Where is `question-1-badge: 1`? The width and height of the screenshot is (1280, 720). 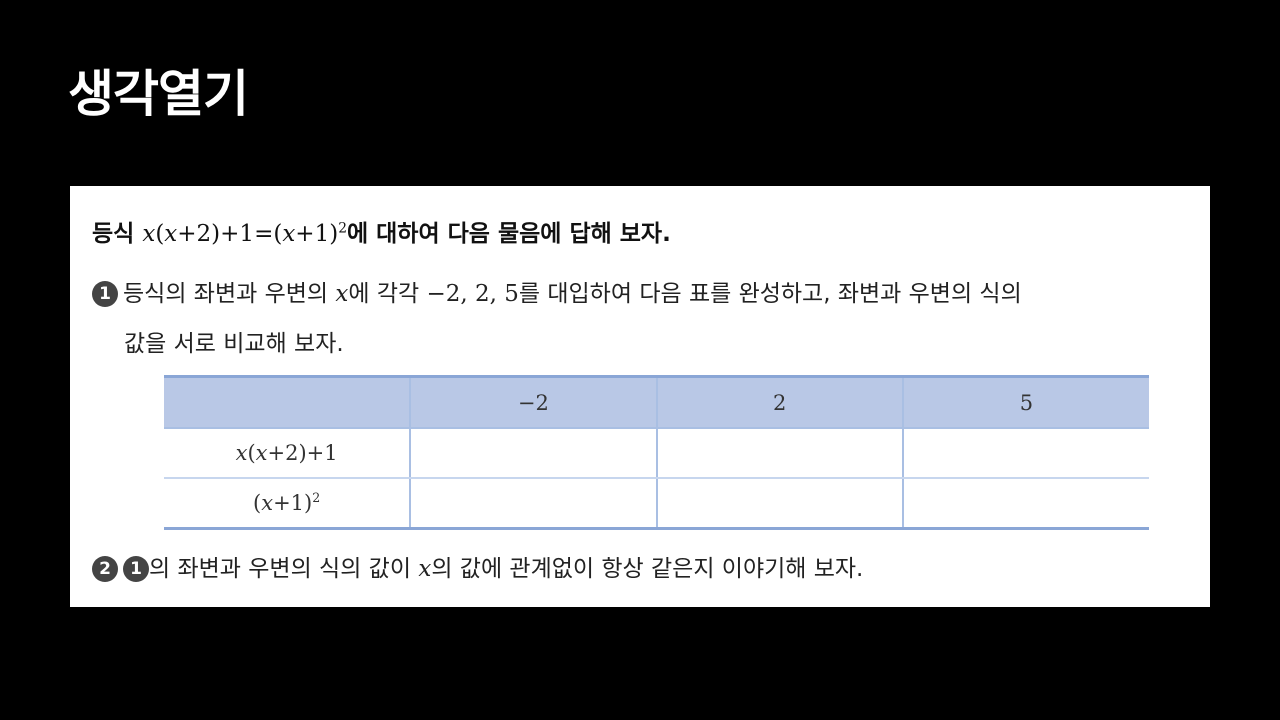
question-1-badge: 1 is located at coordinates (105, 294).